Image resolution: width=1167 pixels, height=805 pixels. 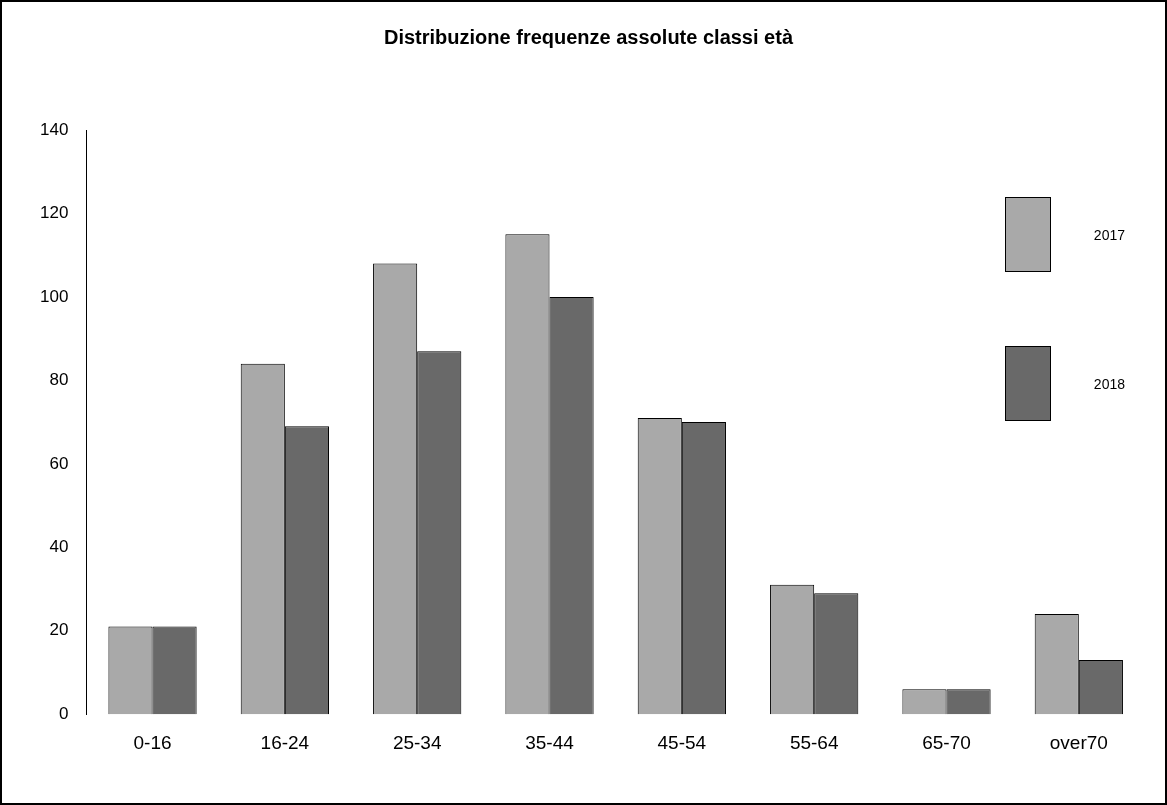 I want to click on x-tick-label: 55-64, so click(x=814, y=742).